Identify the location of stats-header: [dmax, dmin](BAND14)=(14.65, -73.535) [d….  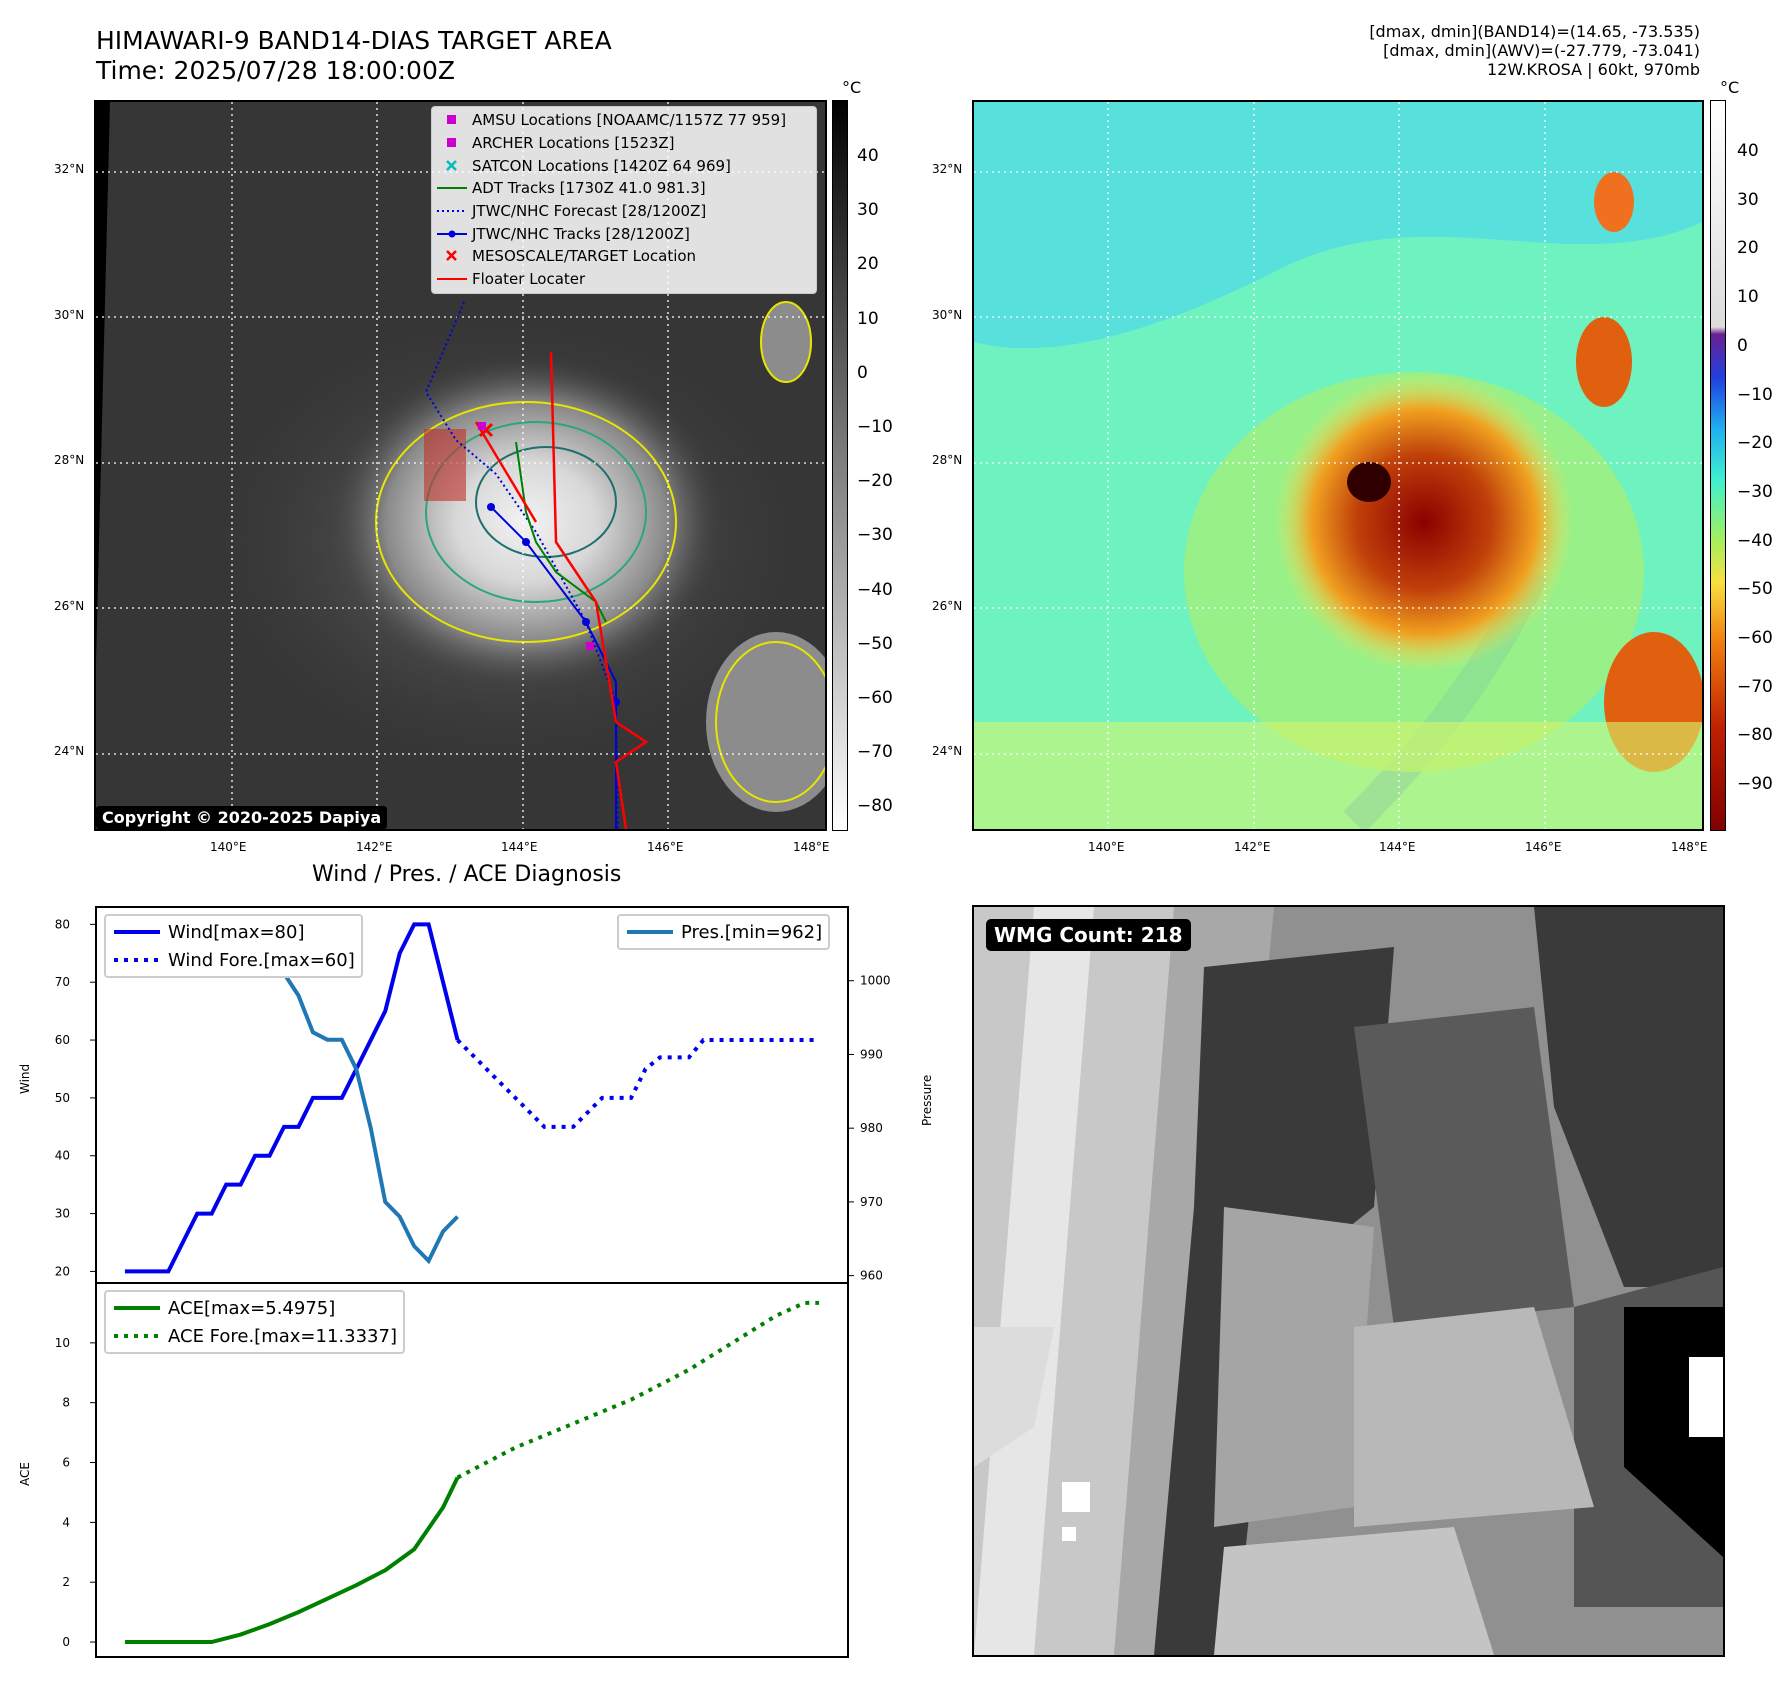
(1534, 50).